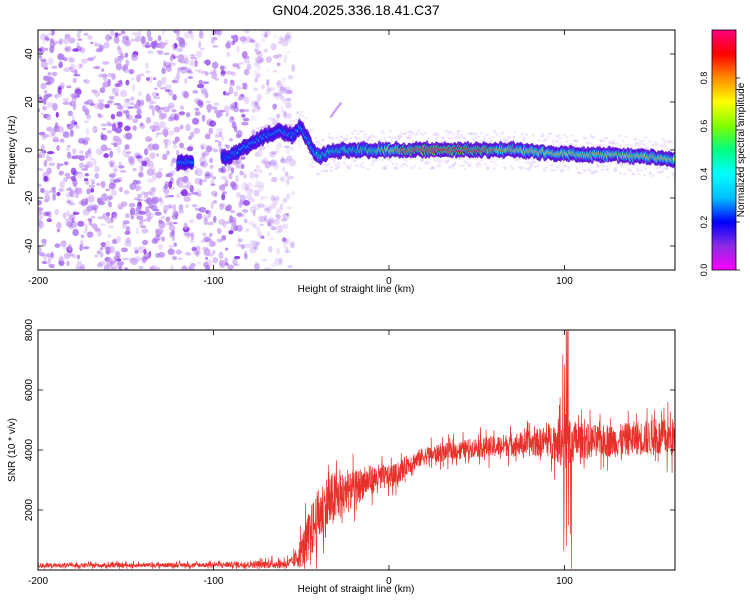 The image size is (750, 600). I want to click on colorbar-label: Normalized spectral amplitude, so click(741, 149).